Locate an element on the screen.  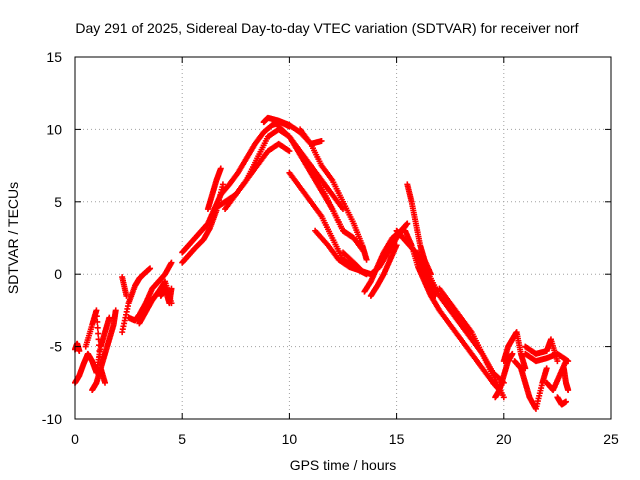
y-tick-label: -10 is located at coordinates (52, 419).